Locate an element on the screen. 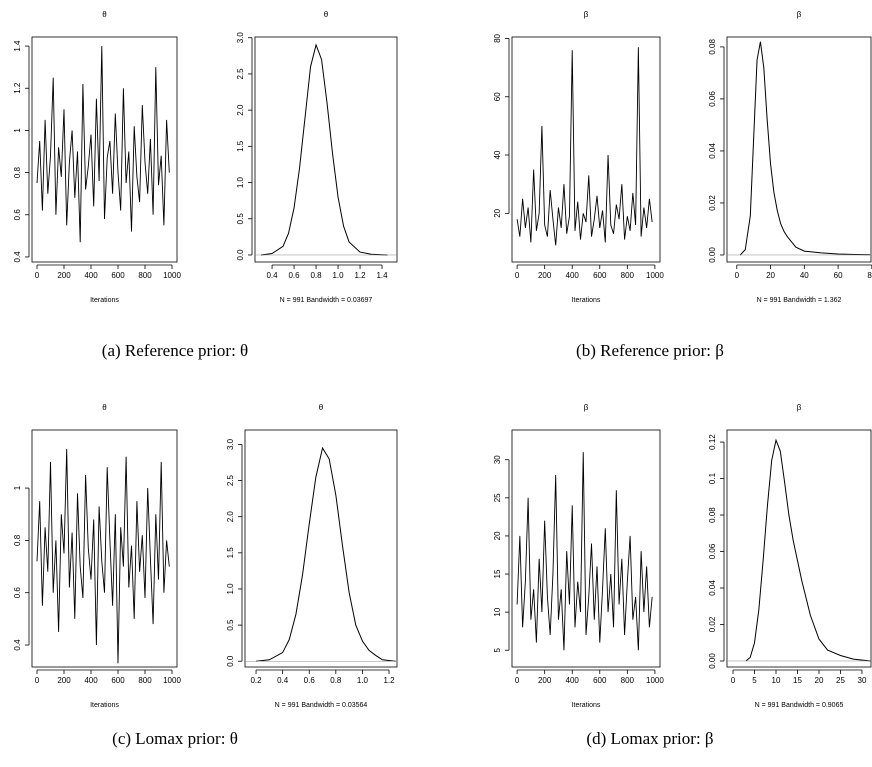  y-tick-label: 2.0 is located at coordinates (240, 110).